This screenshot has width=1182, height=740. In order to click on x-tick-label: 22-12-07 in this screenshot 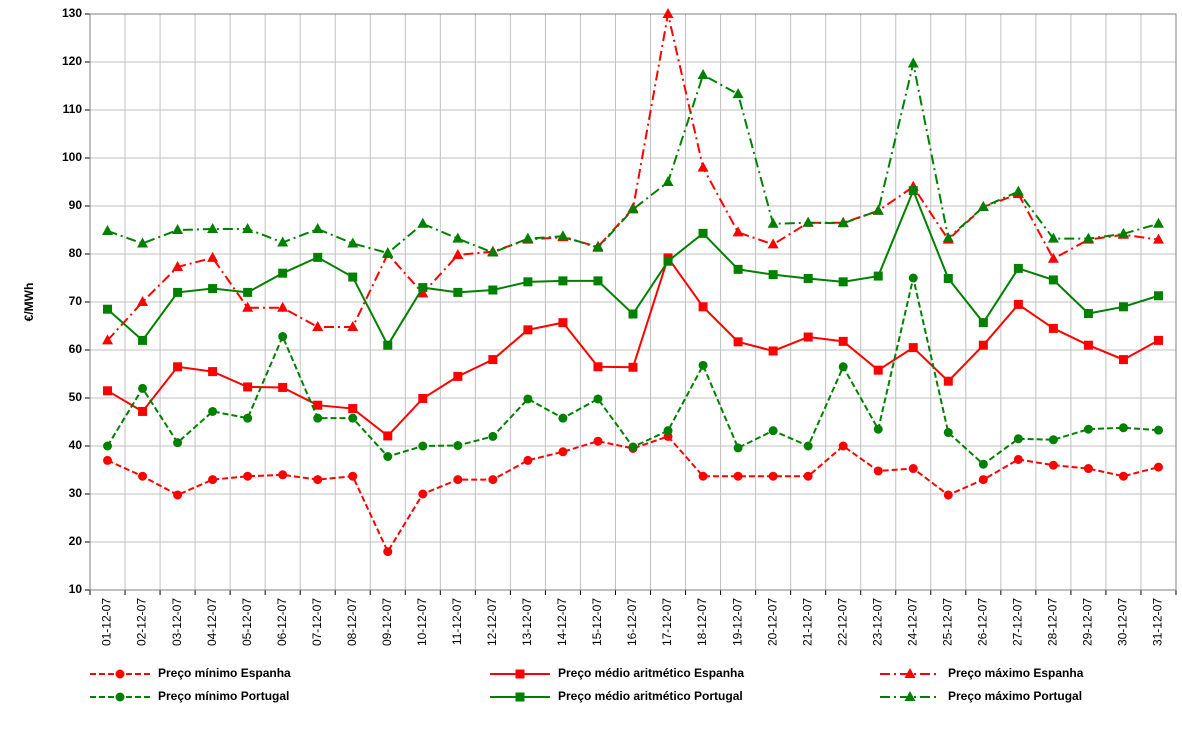, I will do `click(842, 622)`.